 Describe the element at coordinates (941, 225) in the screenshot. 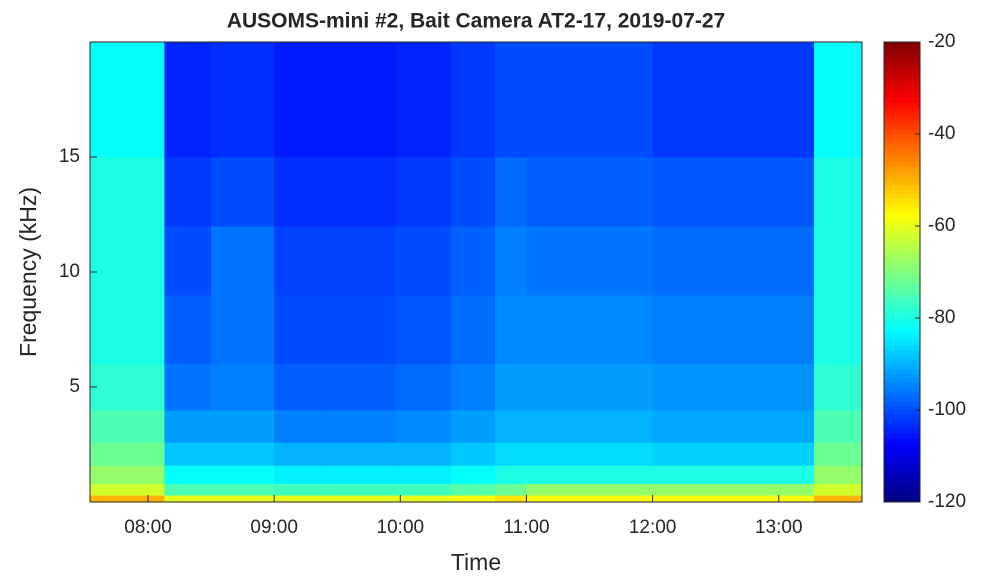

I see `colorbar-tick-label: -60` at that location.